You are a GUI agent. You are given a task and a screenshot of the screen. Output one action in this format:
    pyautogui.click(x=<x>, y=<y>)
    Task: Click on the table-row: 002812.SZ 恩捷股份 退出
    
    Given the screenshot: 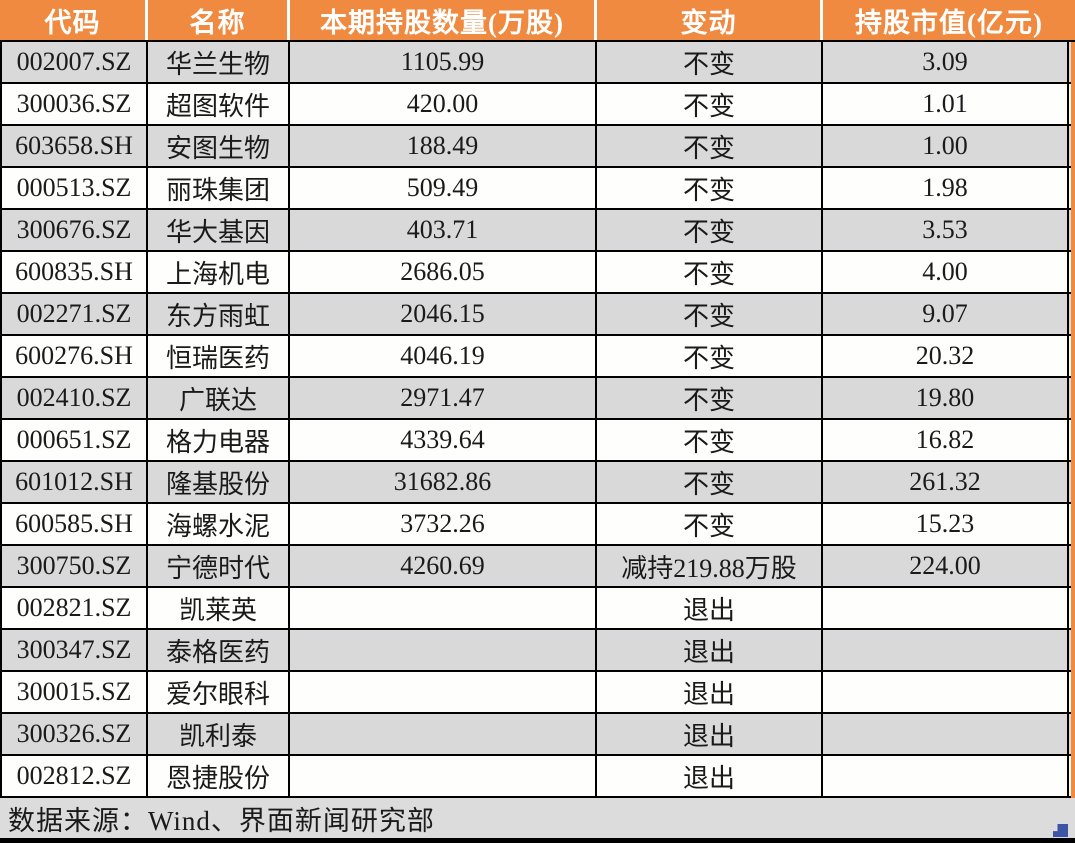 What is the action you would take?
    pyautogui.click(x=536, y=777)
    